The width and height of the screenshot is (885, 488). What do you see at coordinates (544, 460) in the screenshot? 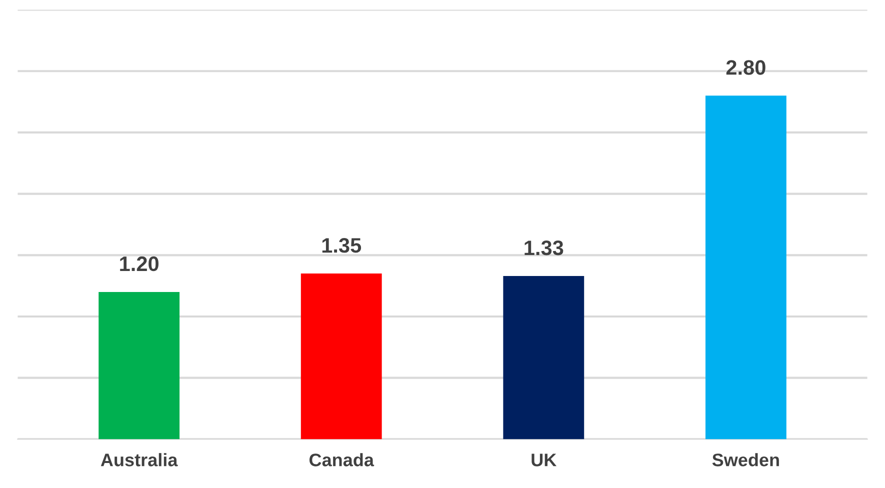
I see `x-tick-label: UK` at bounding box center [544, 460].